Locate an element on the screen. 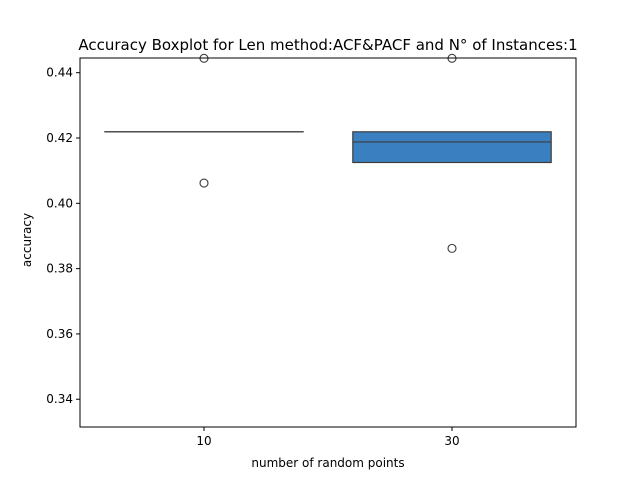  y-tick-label: 0.34 is located at coordinates (59, 399).